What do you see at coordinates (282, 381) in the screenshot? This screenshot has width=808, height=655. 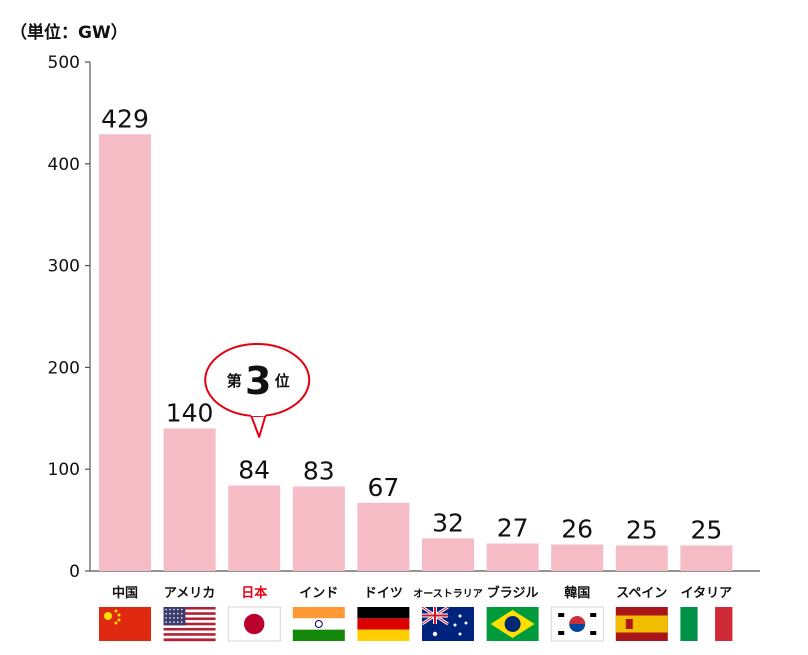 I see `callout-suffix: 位` at bounding box center [282, 381].